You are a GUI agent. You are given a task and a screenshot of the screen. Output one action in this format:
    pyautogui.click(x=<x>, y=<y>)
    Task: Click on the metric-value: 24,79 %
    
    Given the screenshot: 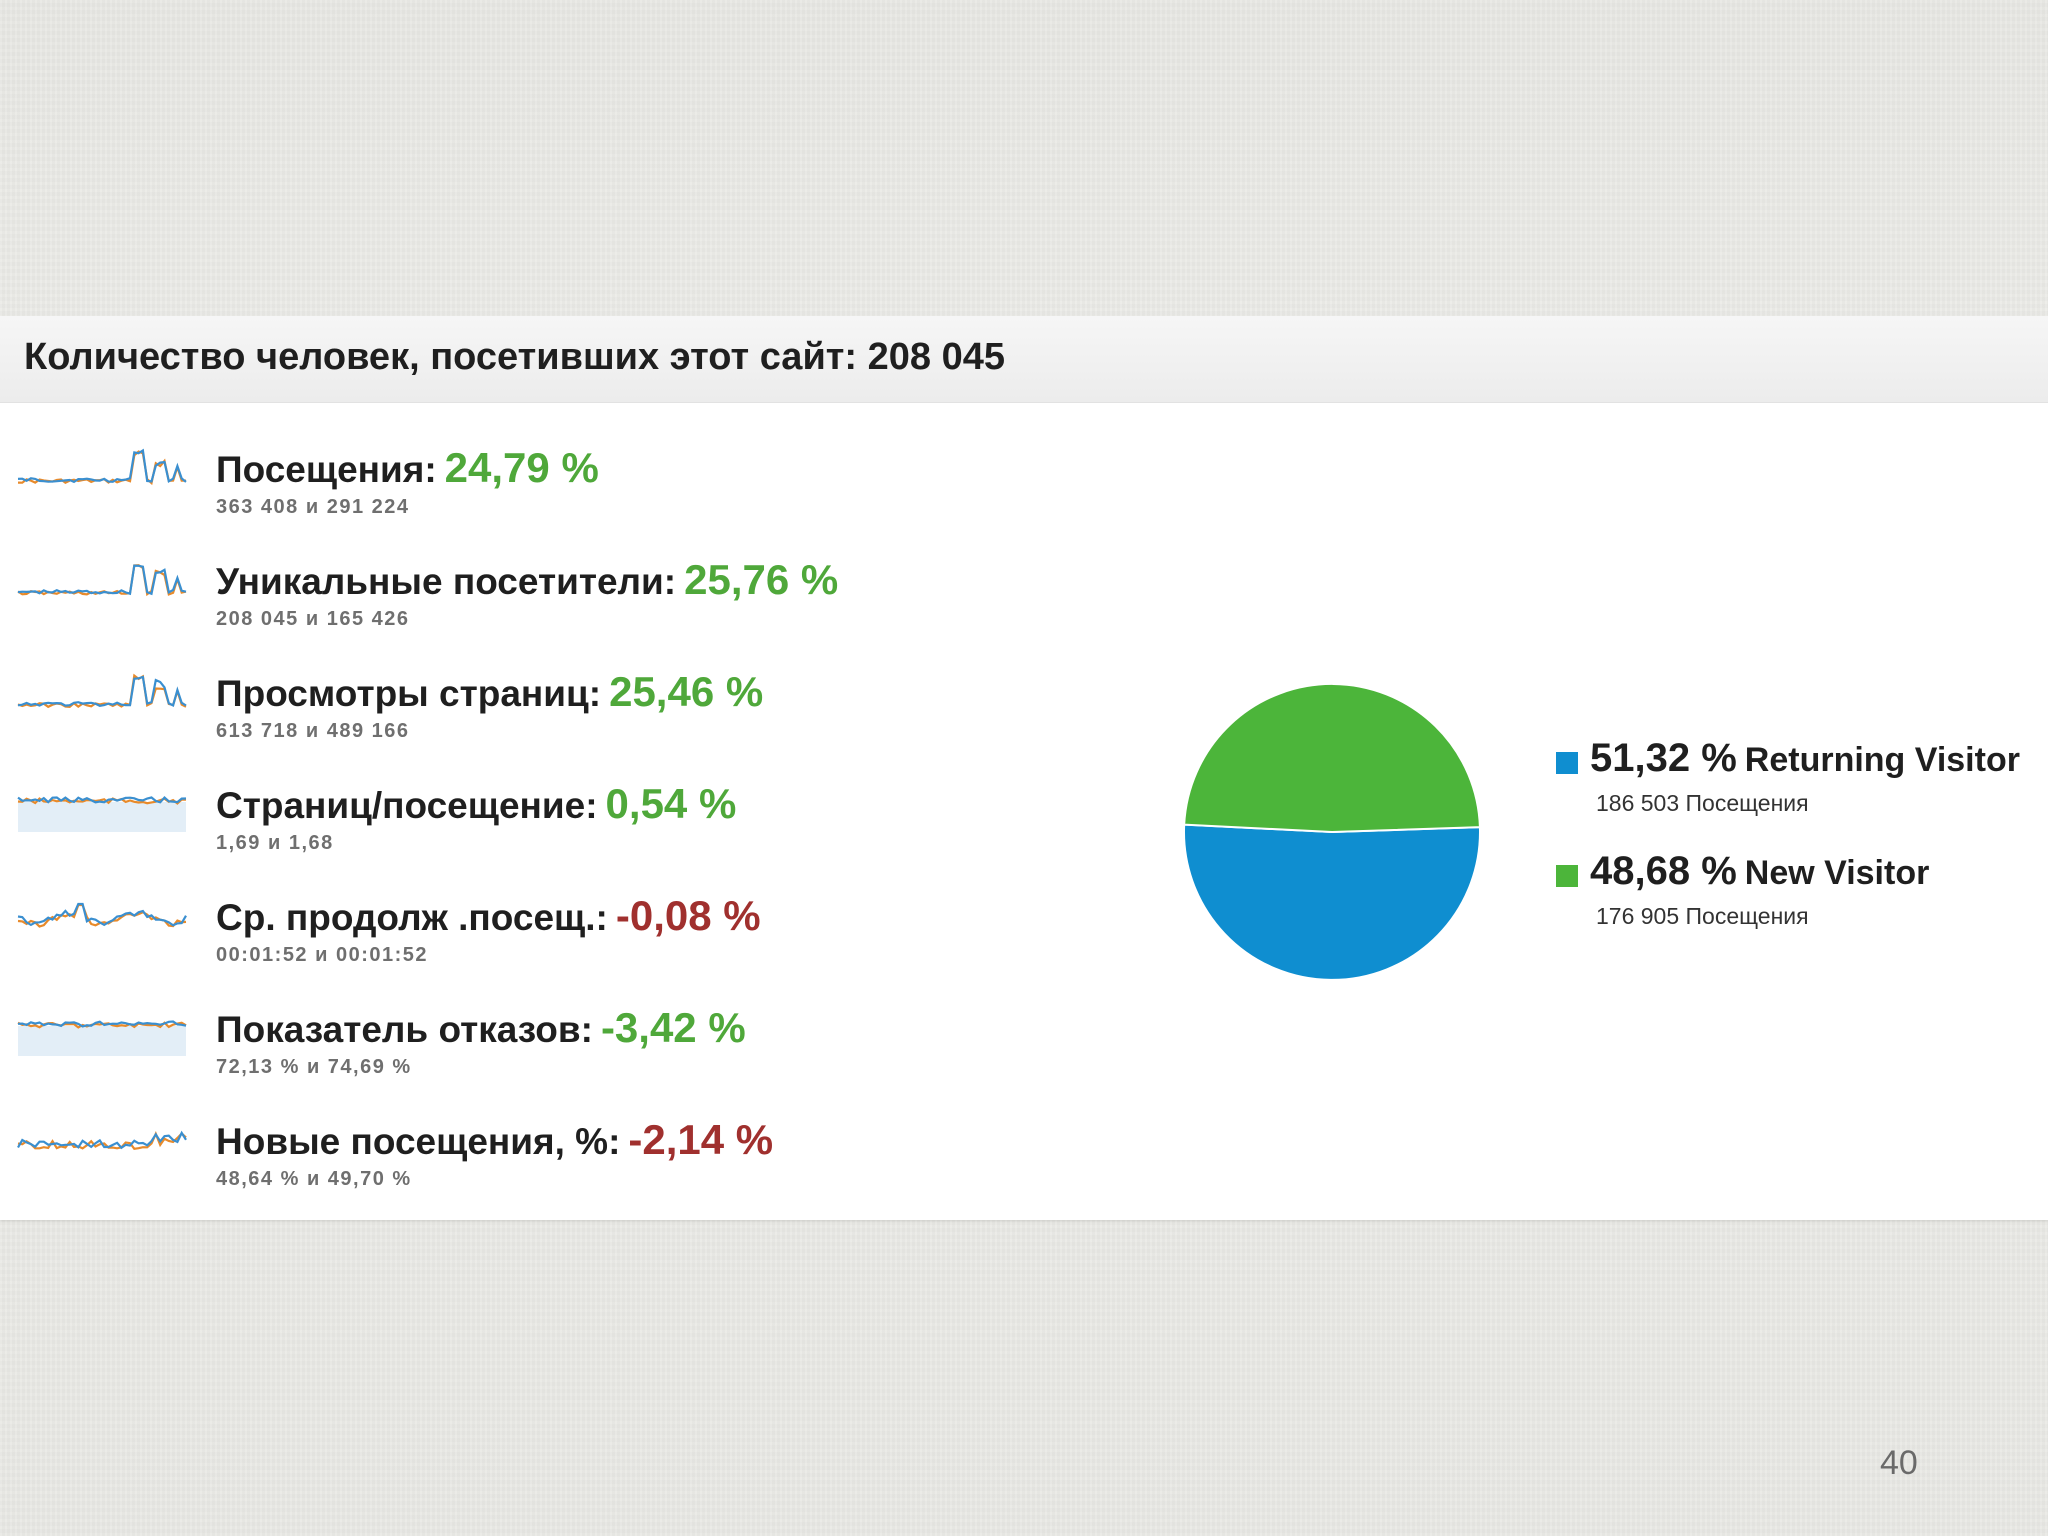 What is the action you would take?
    pyautogui.click(x=521, y=467)
    